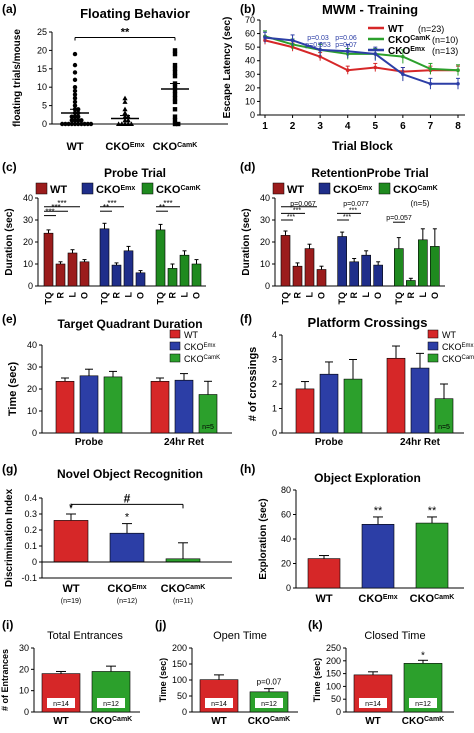 The width and height of the screenshot is (474, 733). What do you see at coordinates (9, 537) in the screenshot?
I see `y-label-g: Discrimination Index` at bounding box center [9, 537].